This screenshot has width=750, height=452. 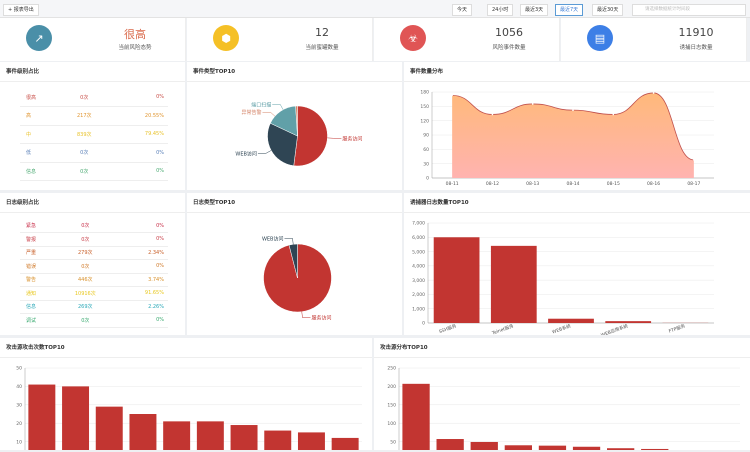 I want to click on cell-level: 高, so click(x=42, y=116).